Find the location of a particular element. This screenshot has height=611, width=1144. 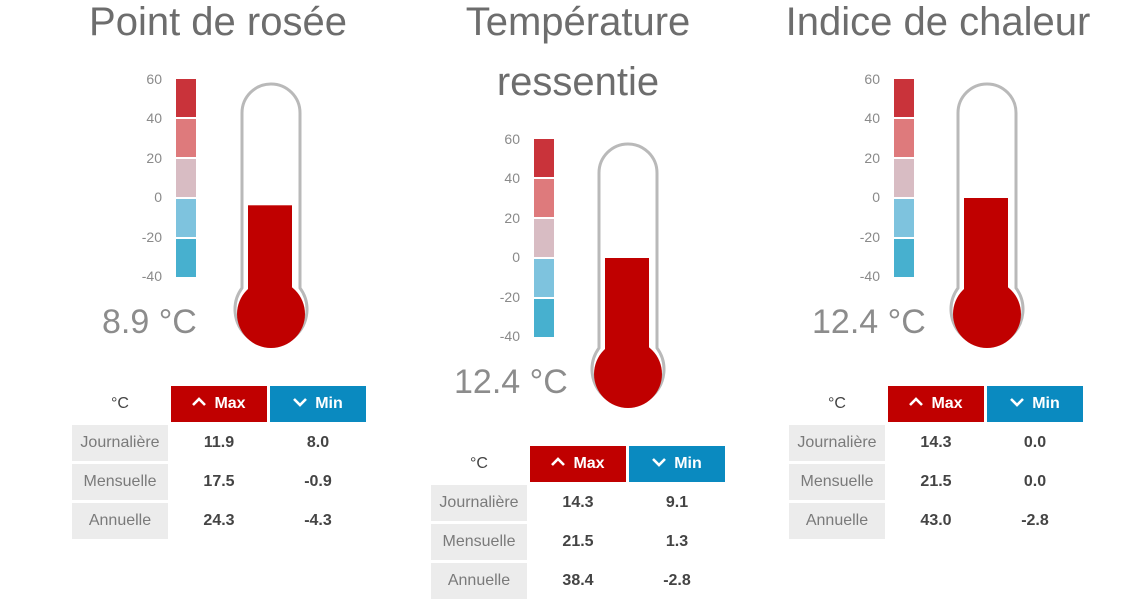

daily-min: 9.1 is located at coordinates (677, 502).